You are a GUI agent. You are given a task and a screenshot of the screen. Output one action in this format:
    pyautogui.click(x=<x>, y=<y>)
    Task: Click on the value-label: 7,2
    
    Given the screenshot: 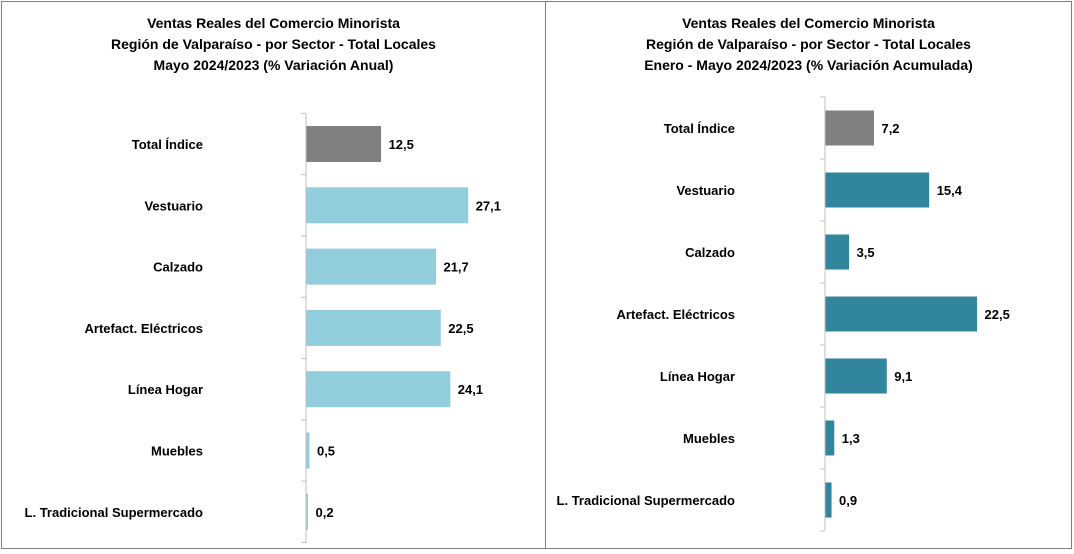 What is the action you would take?
    pyautogui.click(x=890, y=128)
    